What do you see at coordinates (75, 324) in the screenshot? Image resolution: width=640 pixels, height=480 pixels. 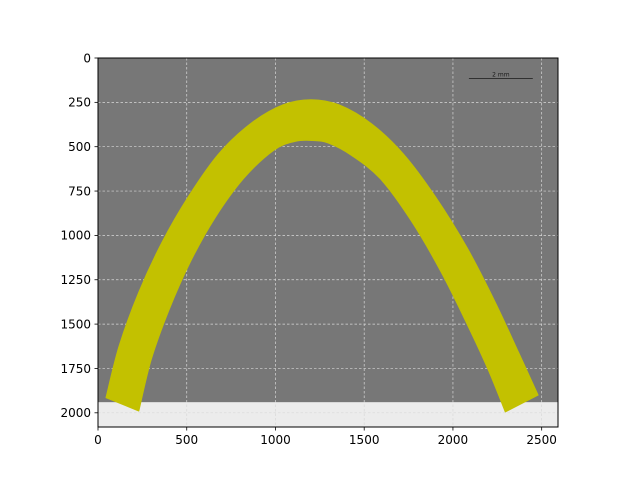 I see `y-tick-label: 1500` at bounding box center [75, 324].